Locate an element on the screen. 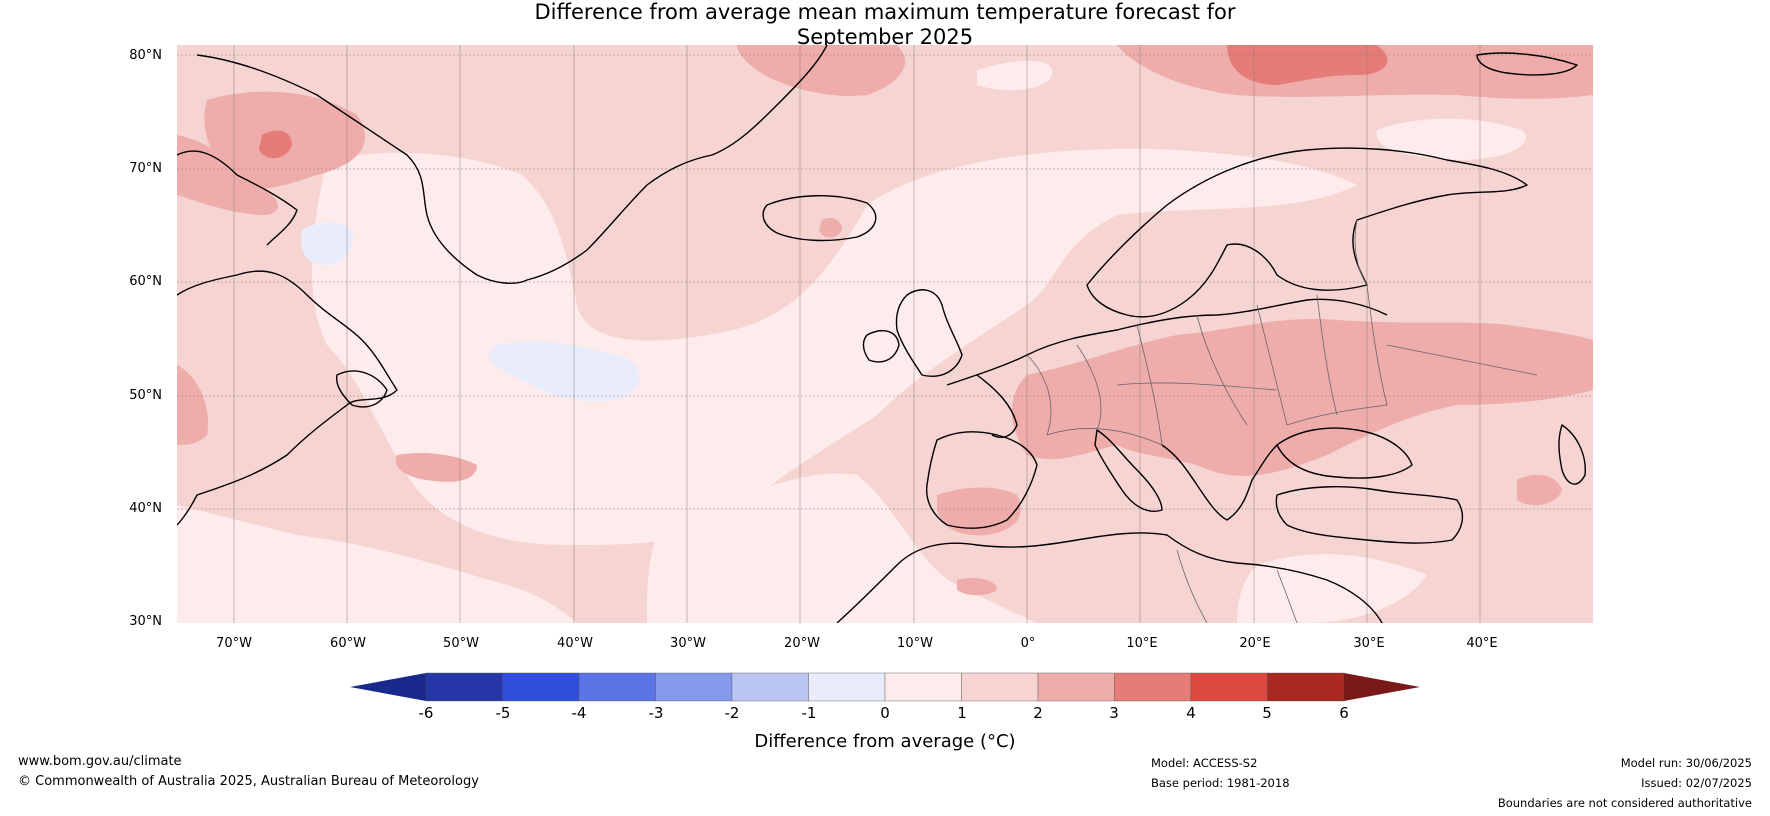  colorbar-tick-6: 6 is located at coordinates (1344, 713).